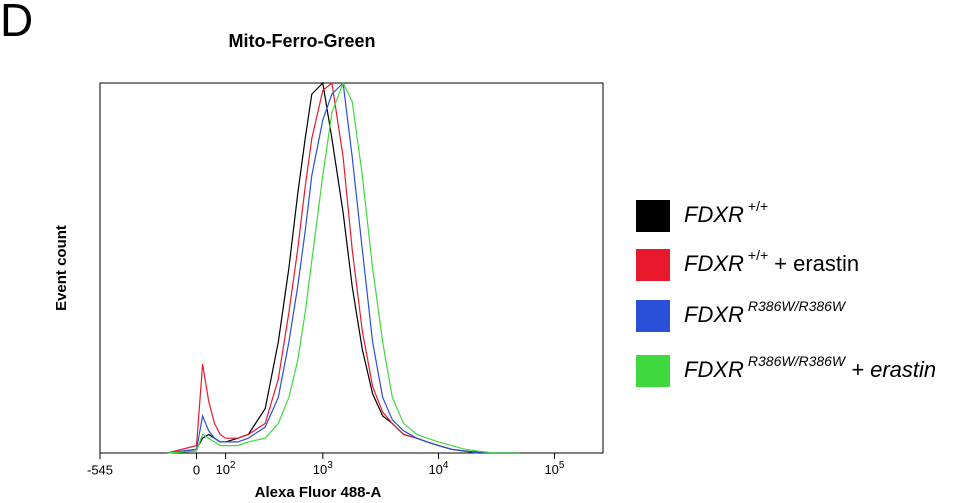 This screenshot has width=958, height=503. What do you see at coordinates (196, 469) in the screenshot?
I see `x-tick-label: 0` at bounding box center [196, 469].